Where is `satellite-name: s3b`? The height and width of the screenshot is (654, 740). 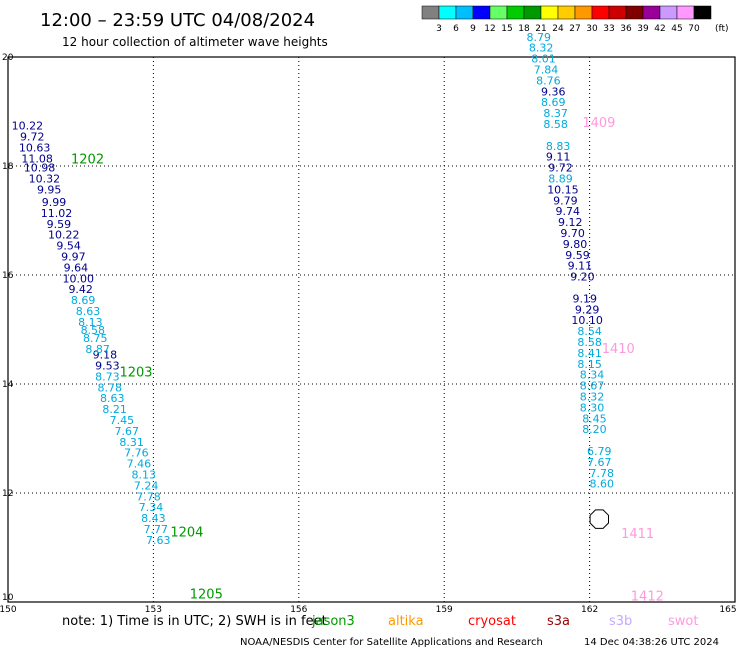
satellite-name: s3b is located at coordinates (620, 621).